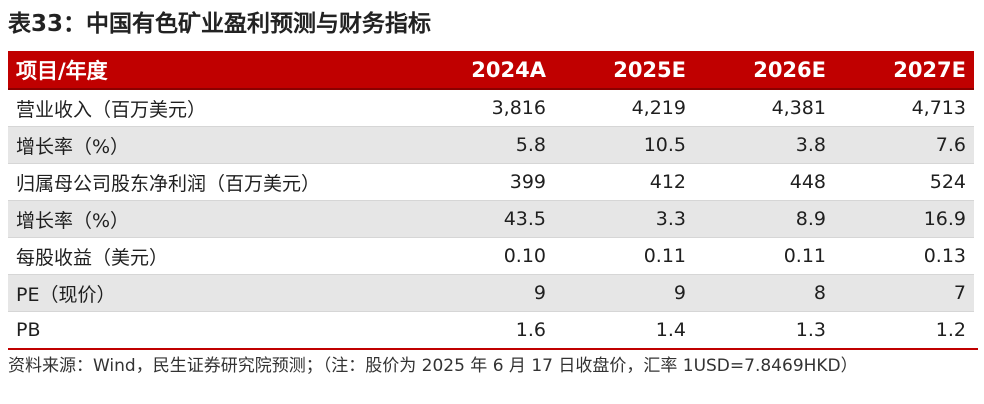  Describe the element at coordinates (904, 70) in the screenshot. I see `header-2027e: 2027E` at that location.